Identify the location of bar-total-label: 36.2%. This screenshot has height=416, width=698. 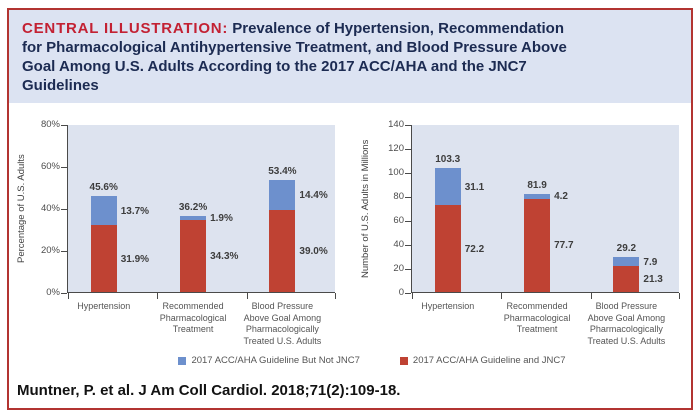
(193, 207).